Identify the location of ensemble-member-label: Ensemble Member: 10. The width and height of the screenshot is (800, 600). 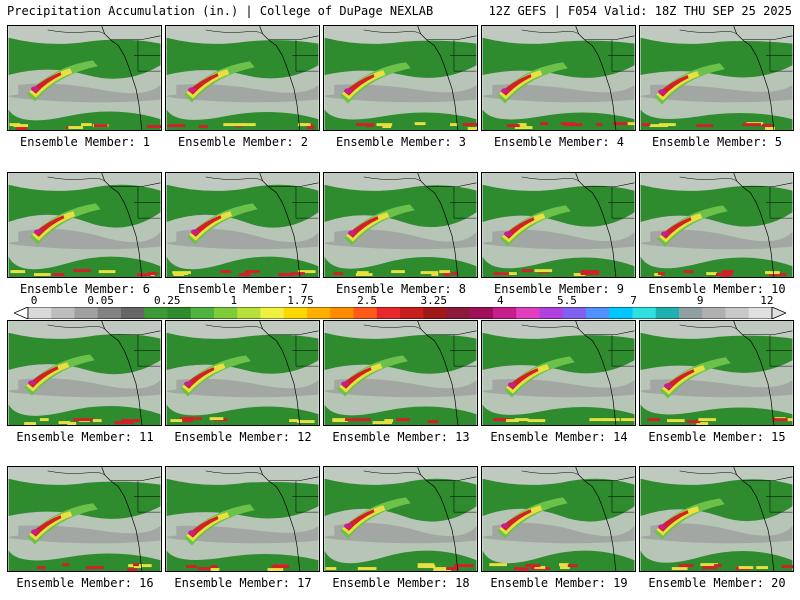
(717, 289).